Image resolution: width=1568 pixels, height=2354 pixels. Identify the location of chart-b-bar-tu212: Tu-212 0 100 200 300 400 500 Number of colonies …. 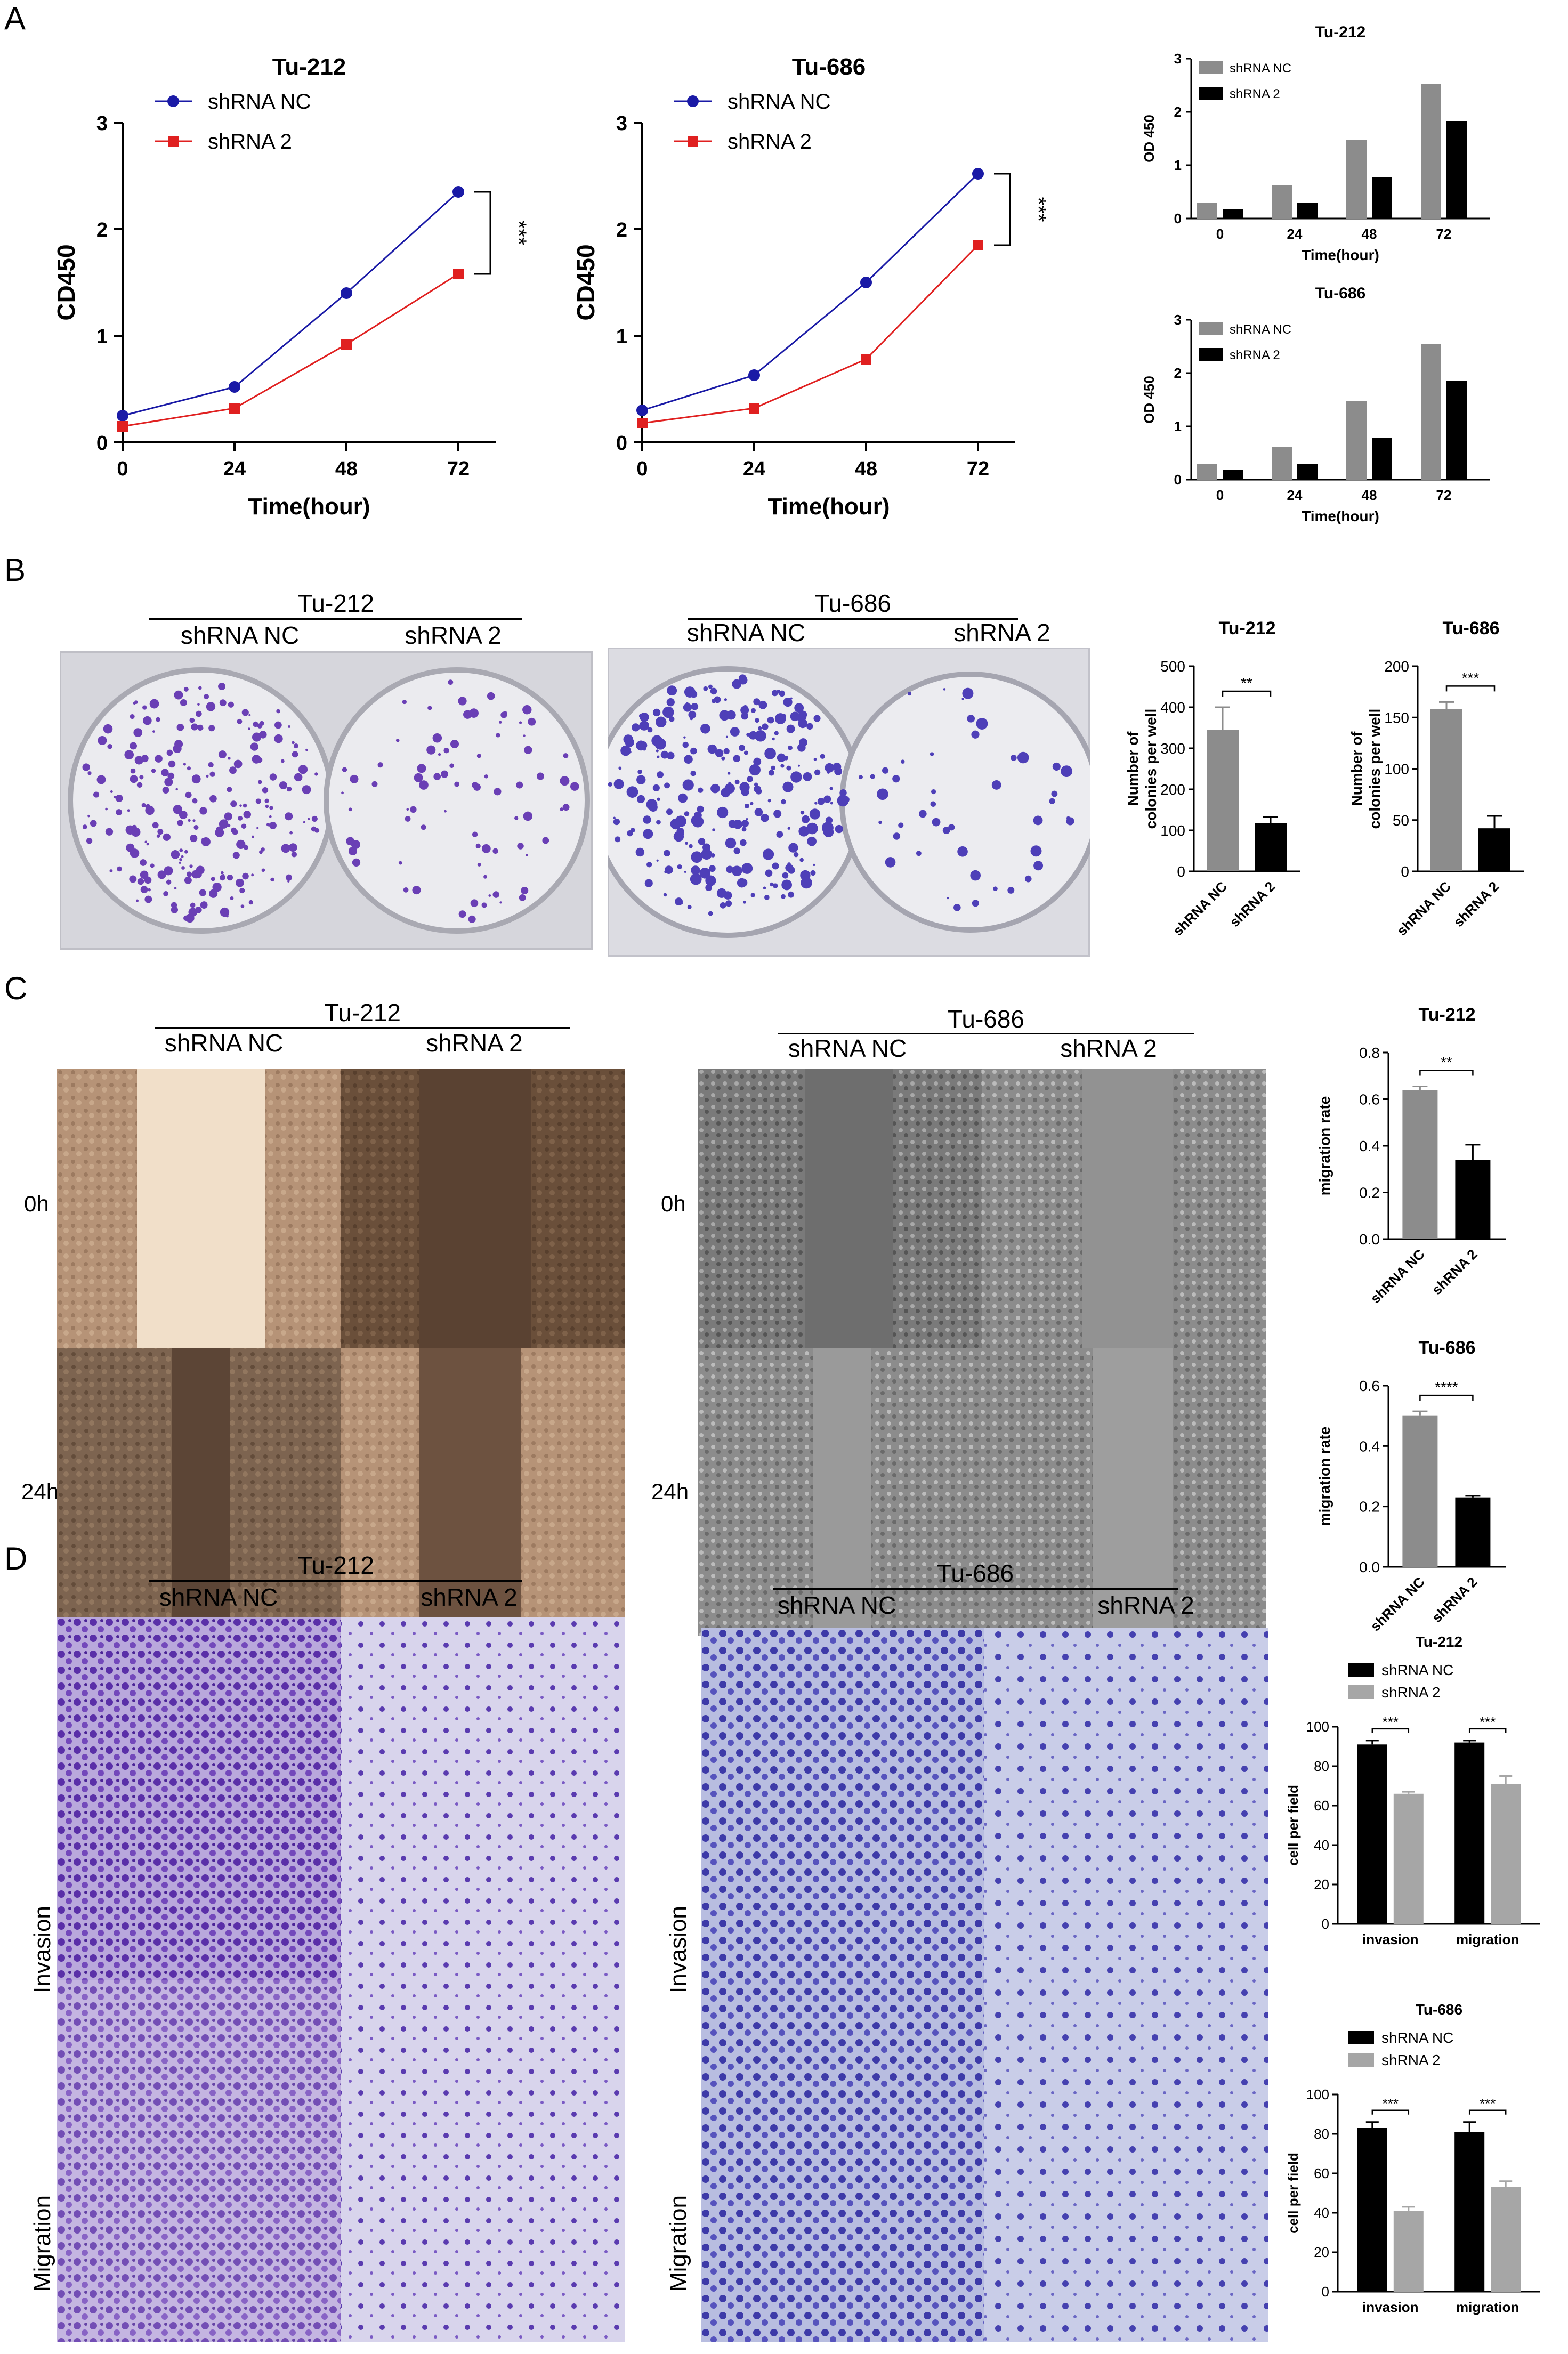
(1212, 778).